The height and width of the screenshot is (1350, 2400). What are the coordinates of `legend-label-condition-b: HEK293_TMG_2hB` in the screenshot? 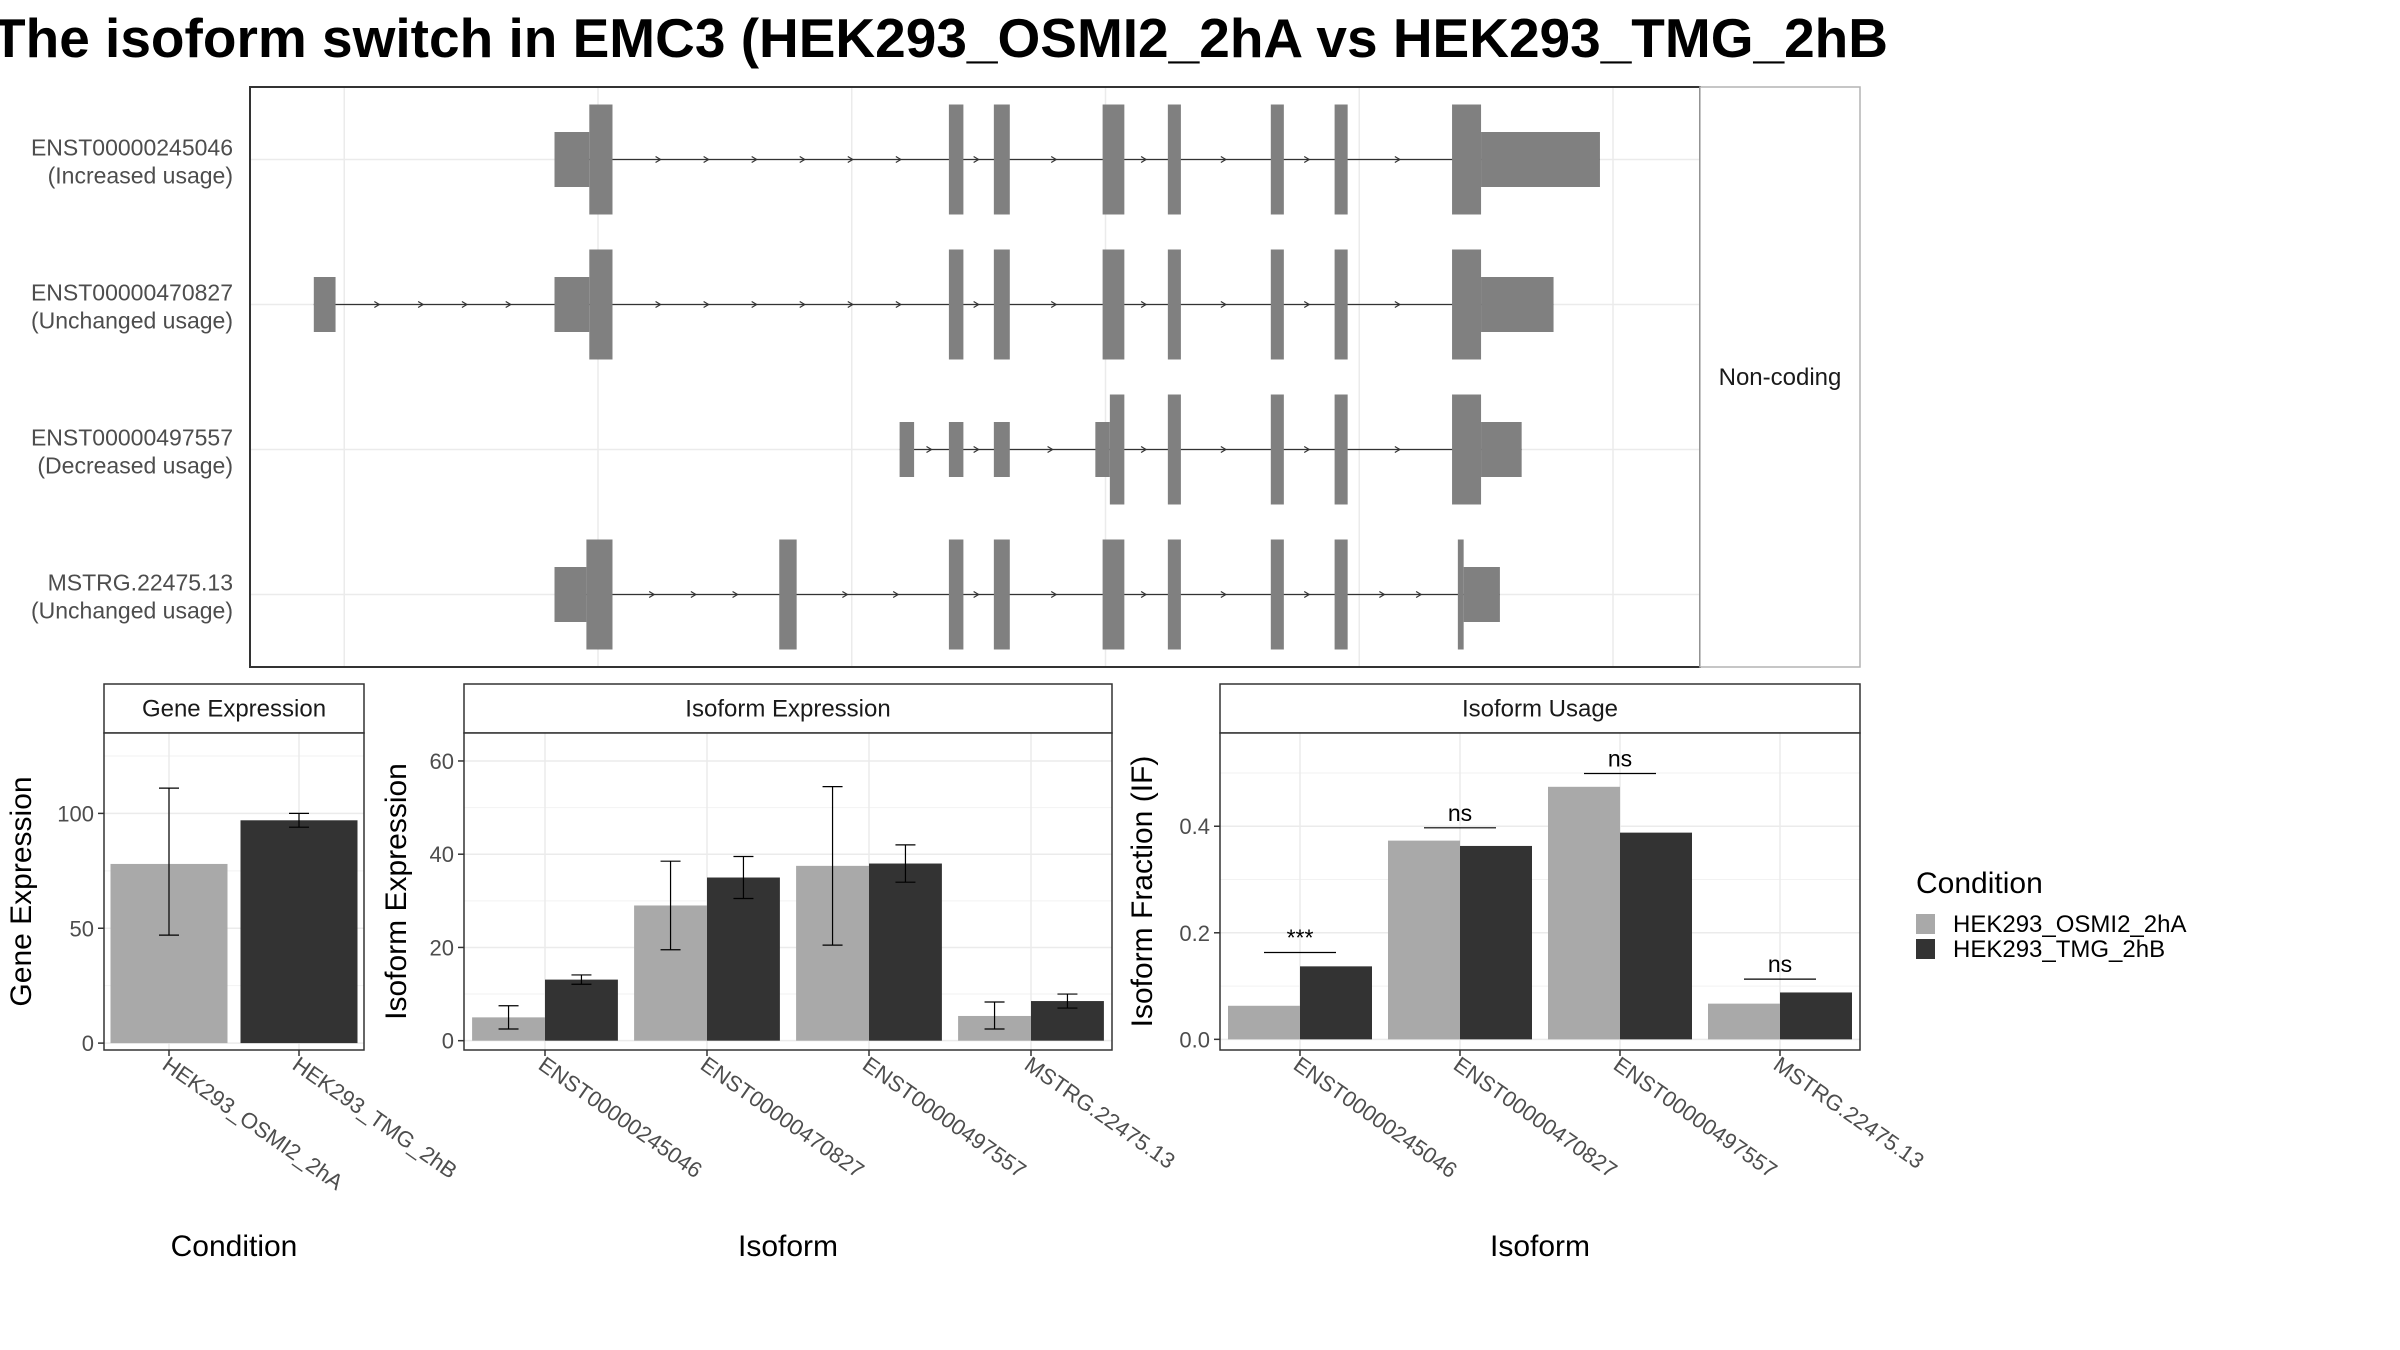 It's located at (2059, 949).